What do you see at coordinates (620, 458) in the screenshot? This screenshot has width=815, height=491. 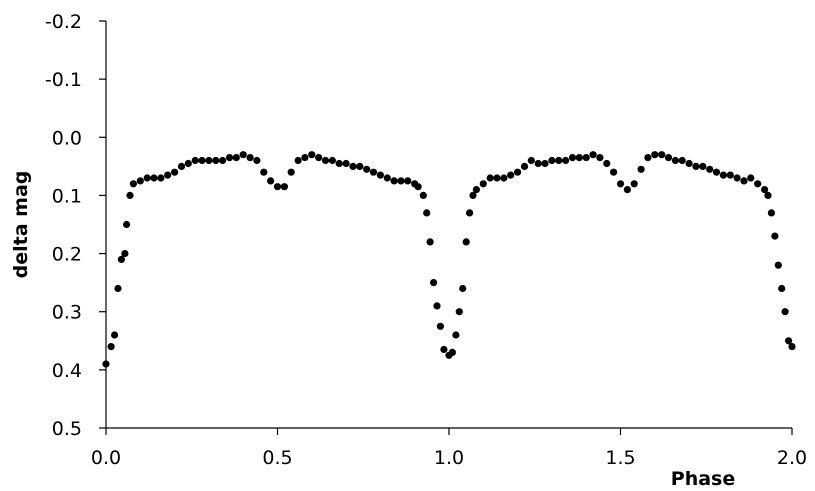 I see `x-tick-label: 1.5` at bounding box center [620, 458].